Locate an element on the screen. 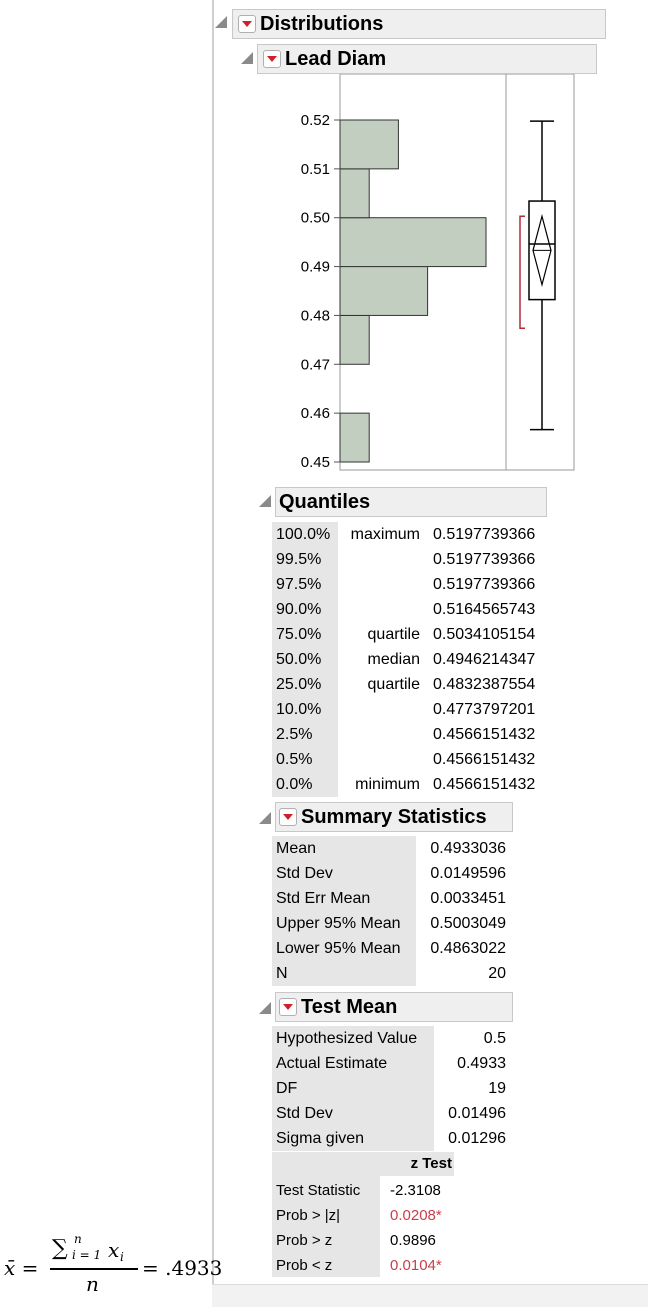  summary-value: 0.4933036 is located at coordinates (468, 848).